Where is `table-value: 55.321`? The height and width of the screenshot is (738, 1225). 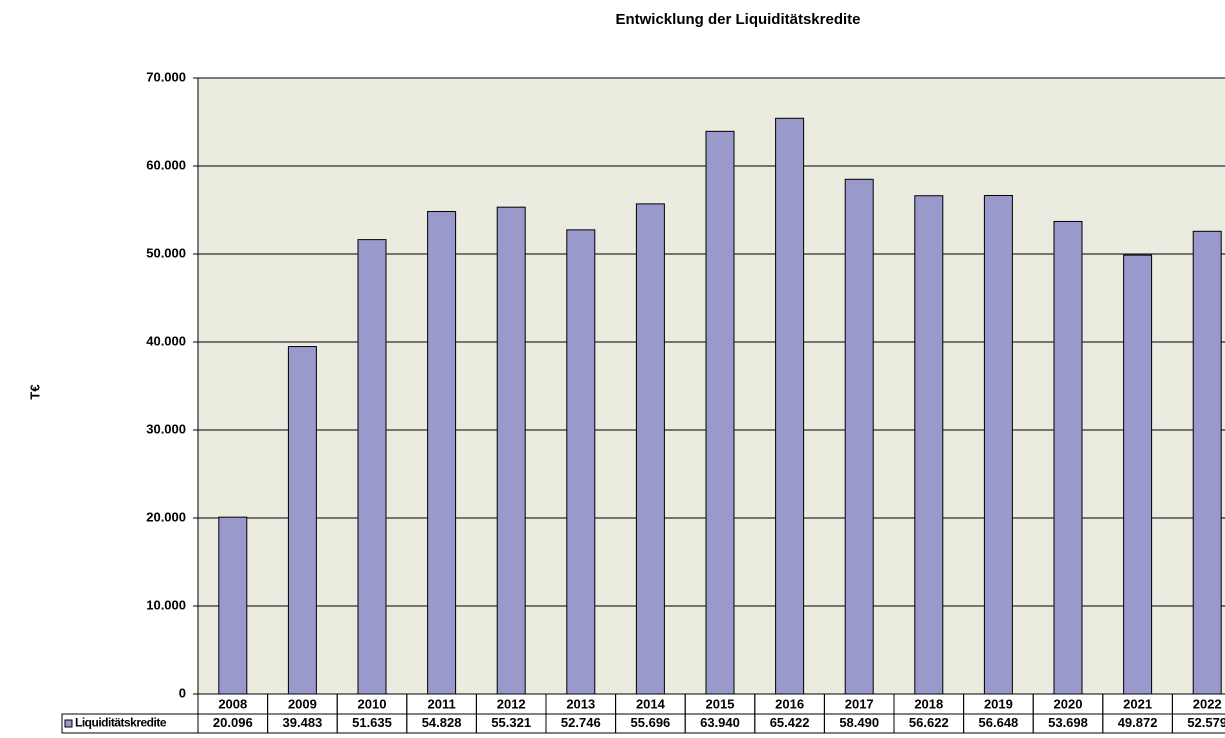
table-value: 55.321 is located at coordinates (511, 722).